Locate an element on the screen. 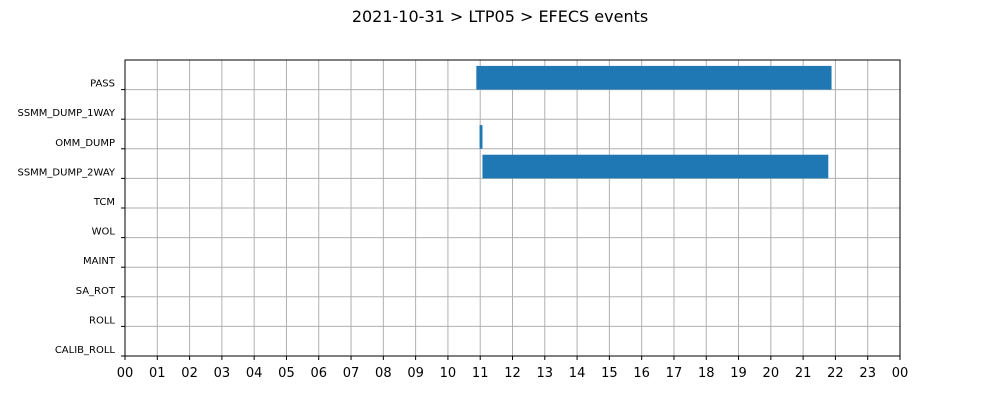  x-tick-label: 09 is located at coordinates (415, 373).